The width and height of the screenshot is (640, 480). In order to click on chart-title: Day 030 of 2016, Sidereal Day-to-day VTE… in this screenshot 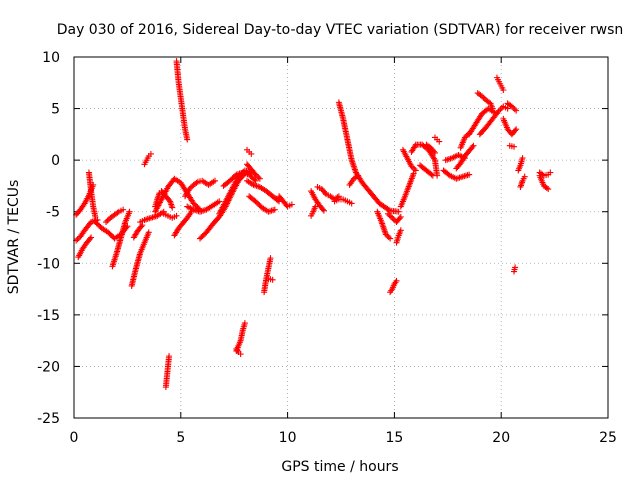, I will do `click(340, 30)`.